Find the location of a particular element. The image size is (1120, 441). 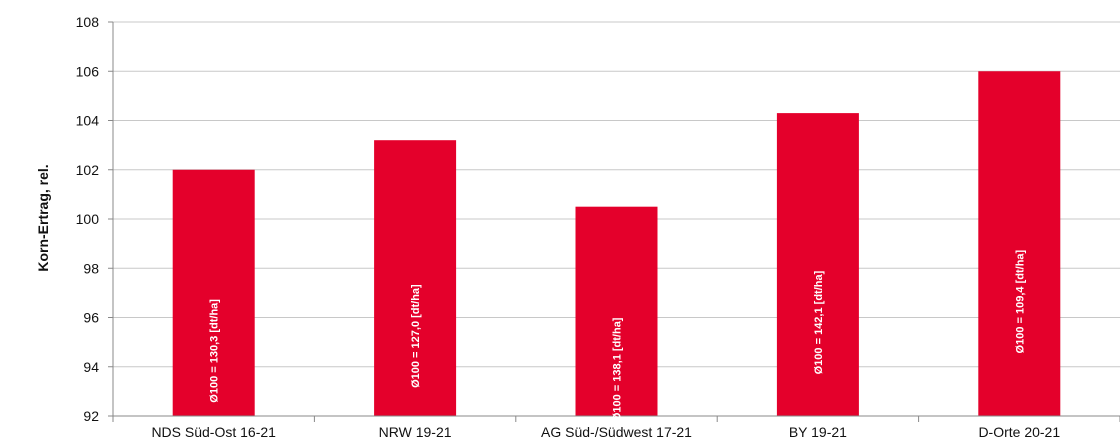

x-tick-label: D-Orte 20-21 is located at coordinates (1019, 432).